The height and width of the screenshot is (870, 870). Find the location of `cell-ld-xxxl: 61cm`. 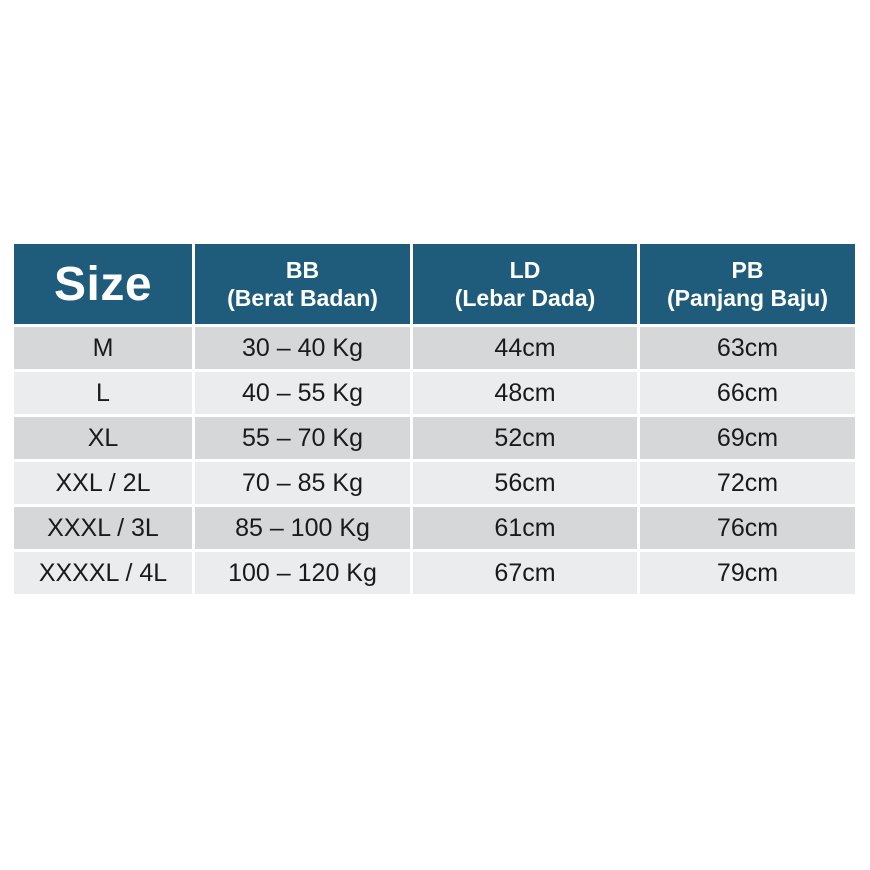

cell-ld-xxxl: 61cm is located at coordinates (525, 528).